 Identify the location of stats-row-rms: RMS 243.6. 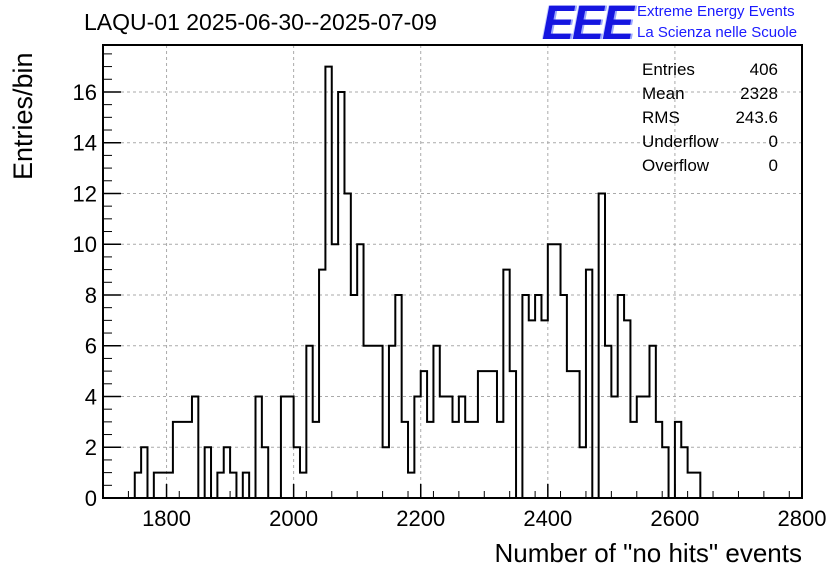
(710, 118).